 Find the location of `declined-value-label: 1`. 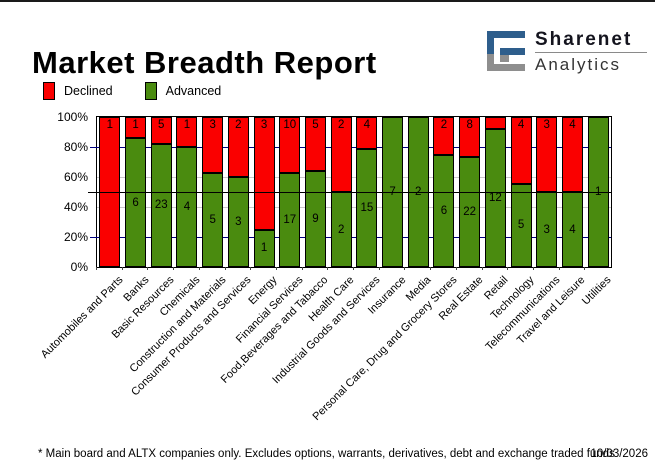

declined-value-label: 1 is located at coordinates (110, 125).